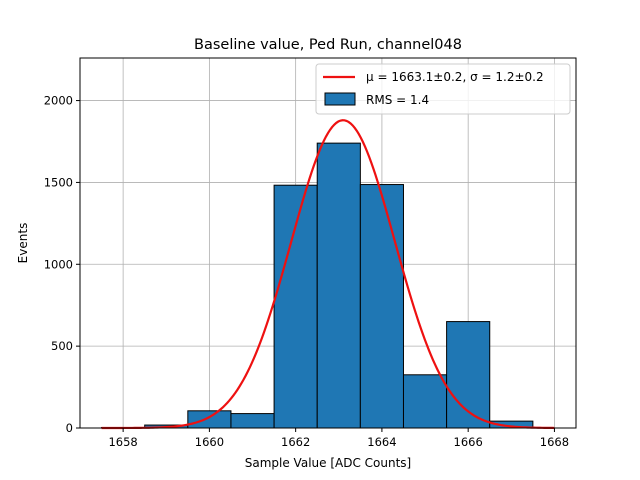 This screenshot has height=480, width=640. Describe the element at coordinates (69, 428) in the screenshot. I see `y-tick-label: 0` at that location.